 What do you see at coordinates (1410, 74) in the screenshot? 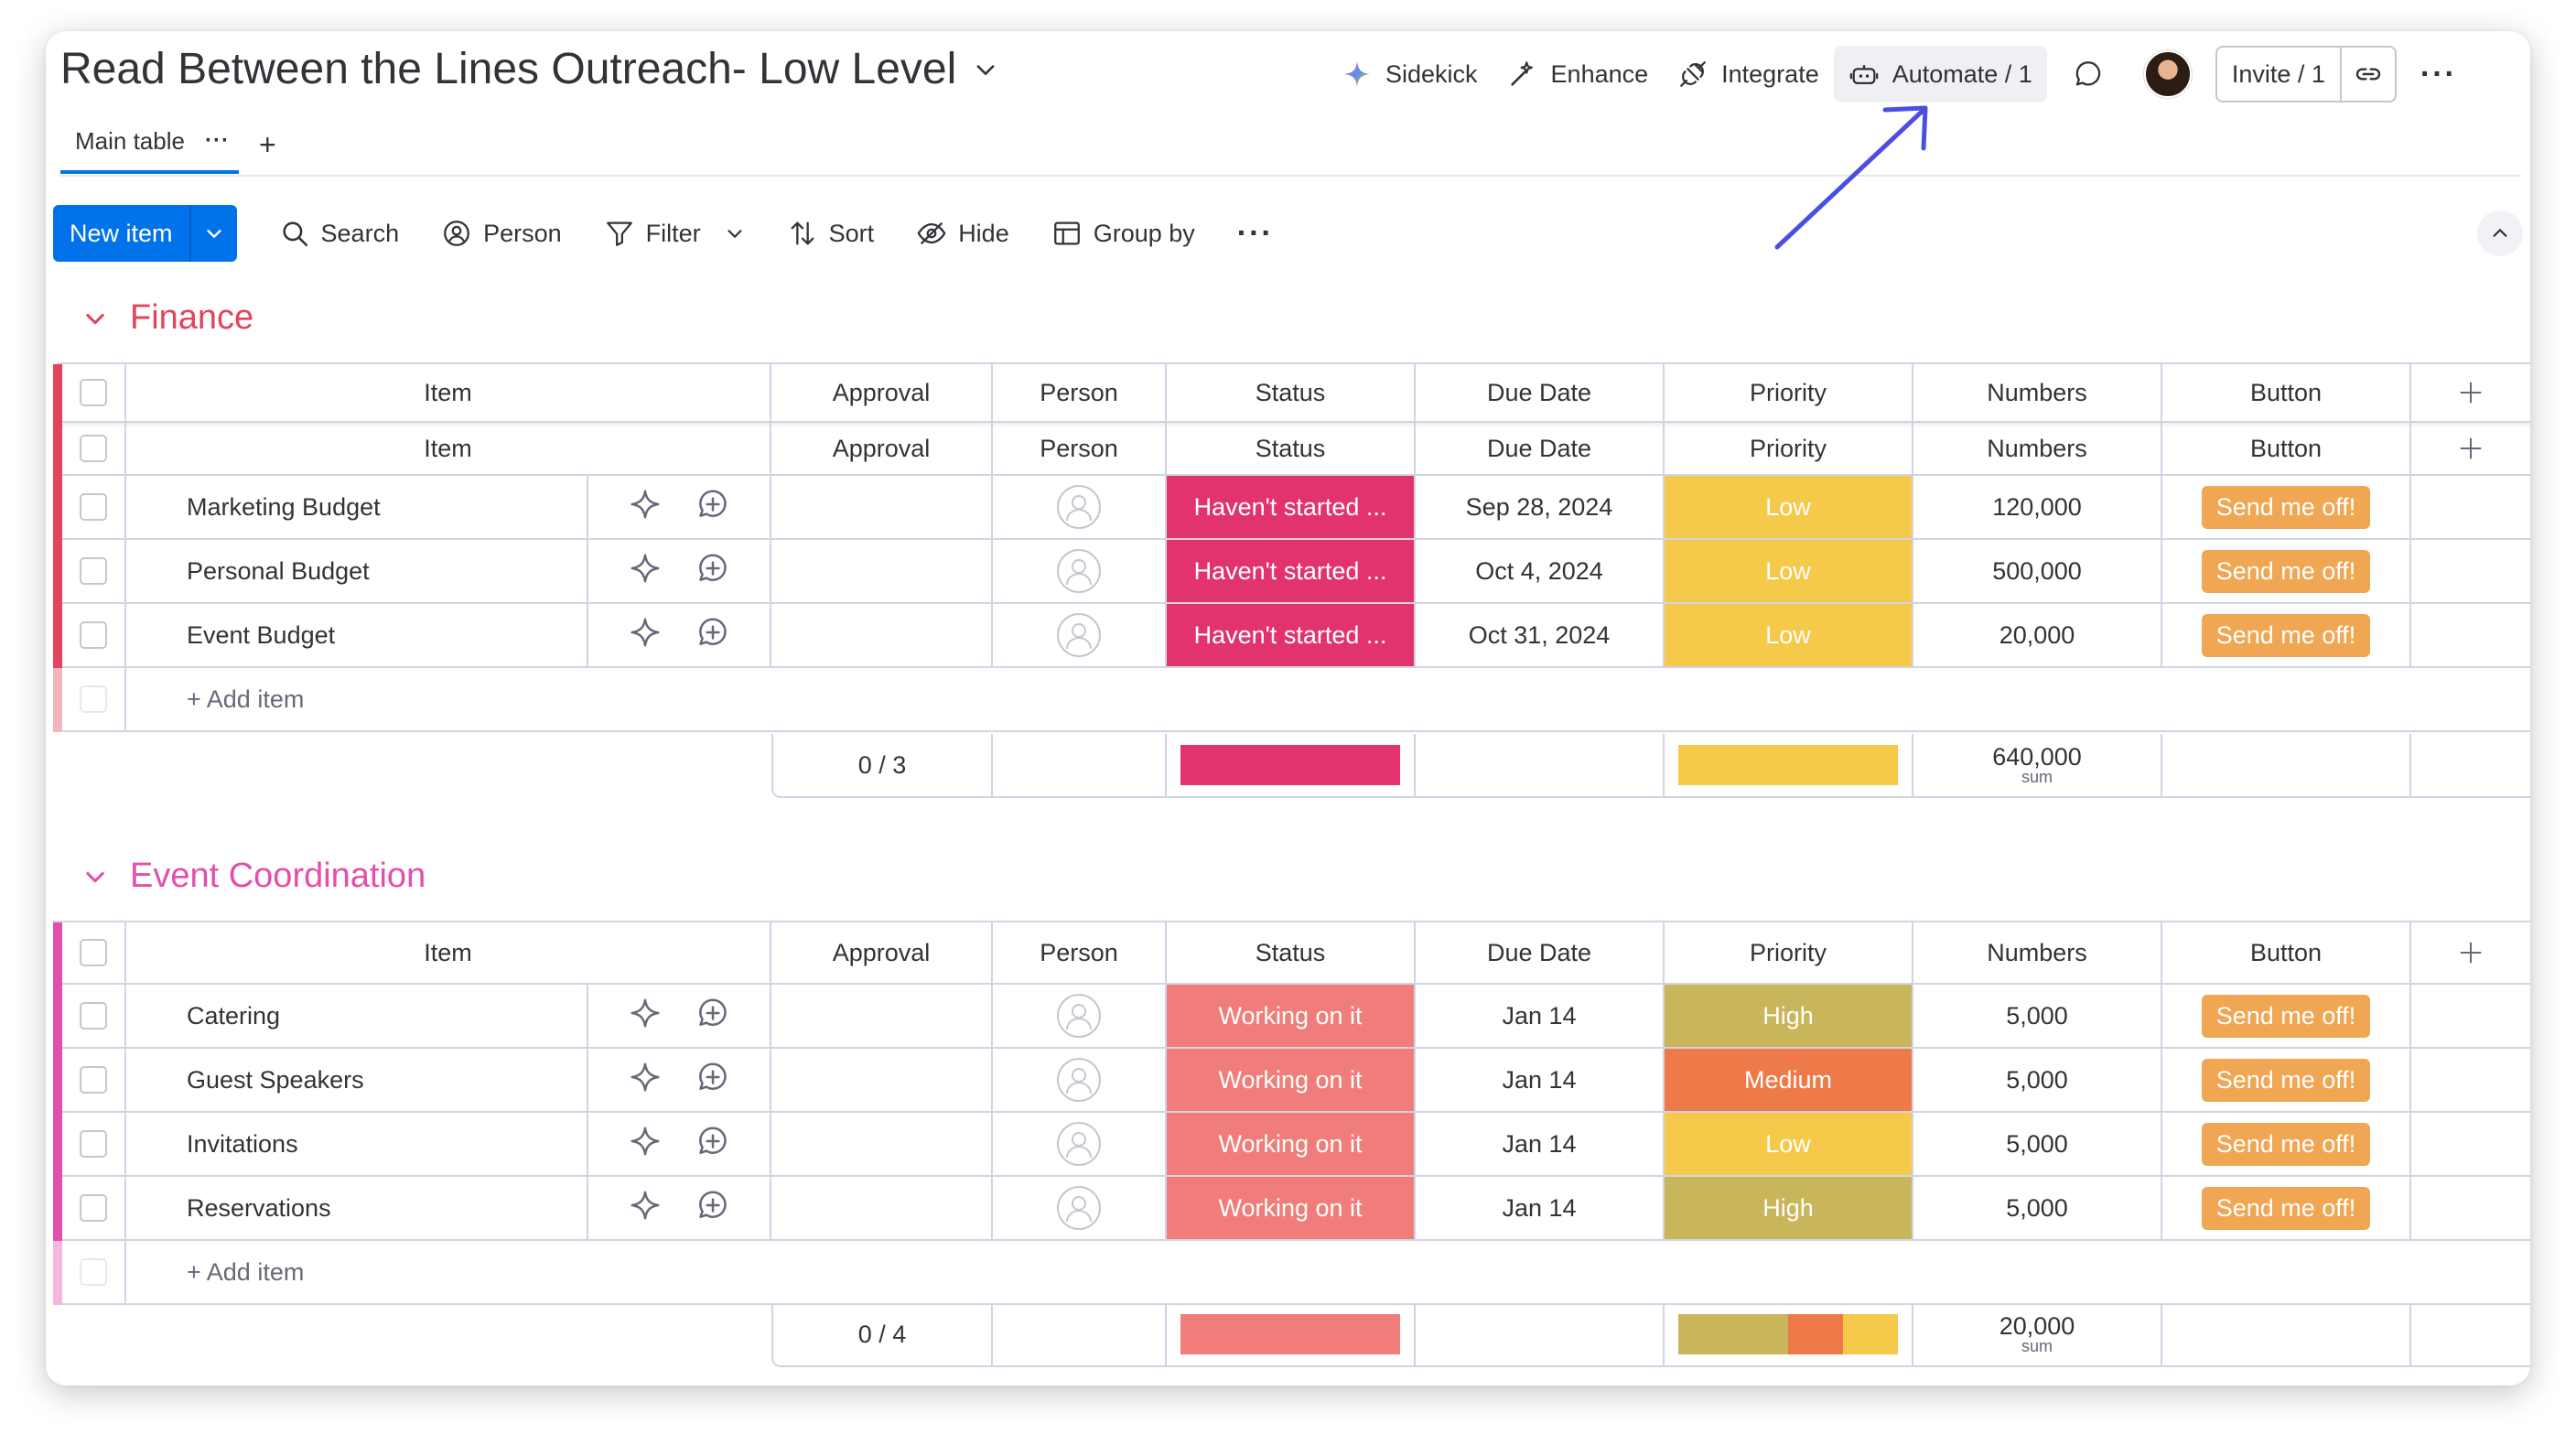
I see `sidekick-button: Sidekick` at bounding box center [1410, 74].